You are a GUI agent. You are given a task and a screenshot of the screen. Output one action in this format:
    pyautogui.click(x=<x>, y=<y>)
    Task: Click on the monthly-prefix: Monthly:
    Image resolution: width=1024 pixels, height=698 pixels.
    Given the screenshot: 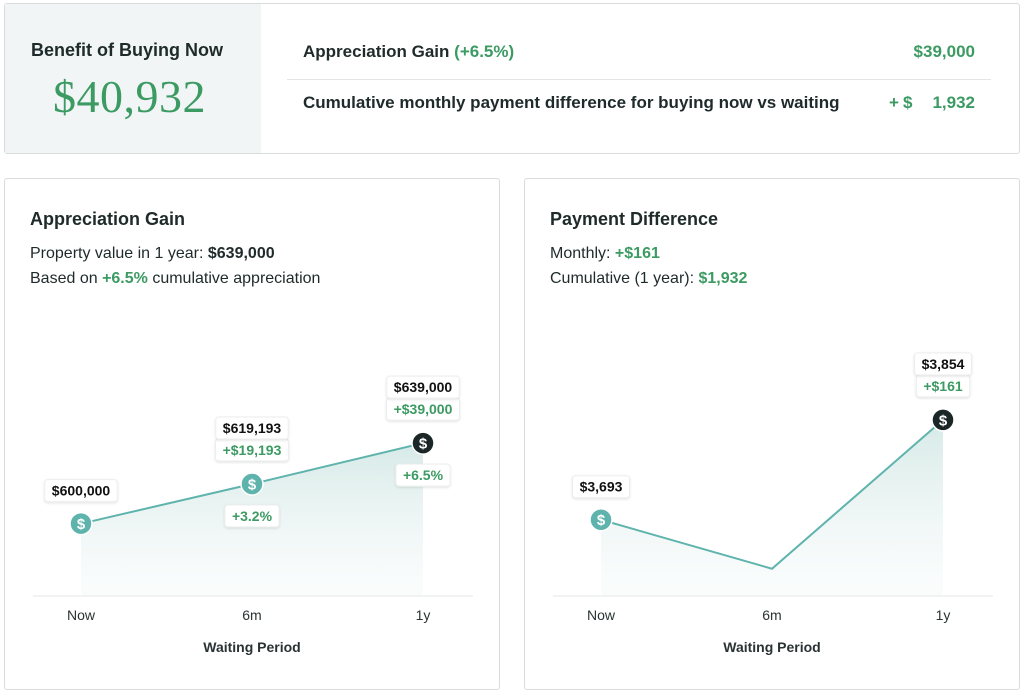 What is the action you would take?
    pyautogui.click(x=582, y=253)
    